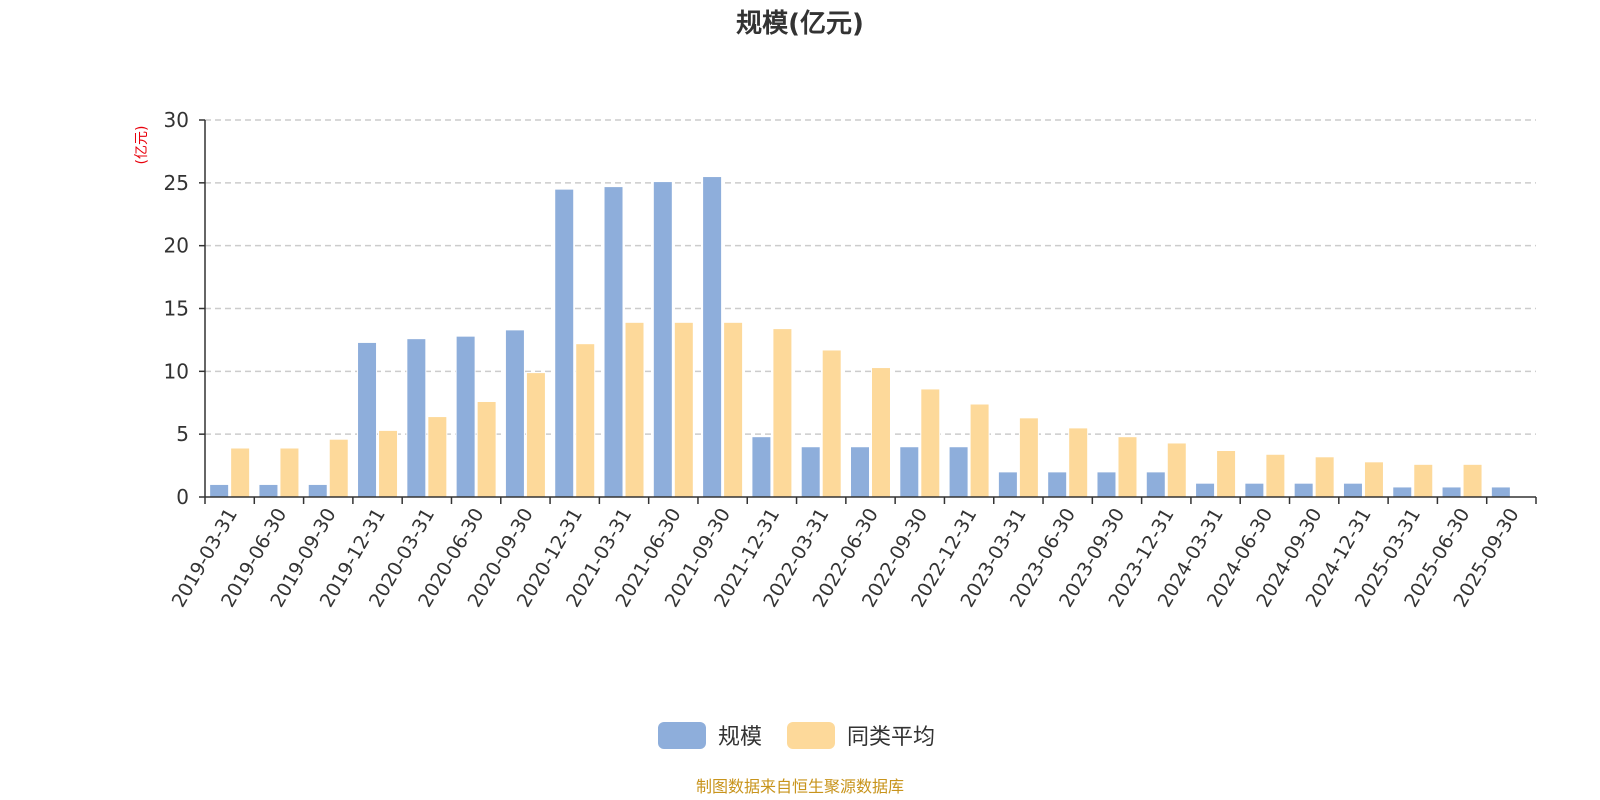 This screenshot has height=800, width=1600. What do you see at coordinates (176, 183) in the screenshot?
I see `y-tick-label: 25` at bounding box center [176, 183].